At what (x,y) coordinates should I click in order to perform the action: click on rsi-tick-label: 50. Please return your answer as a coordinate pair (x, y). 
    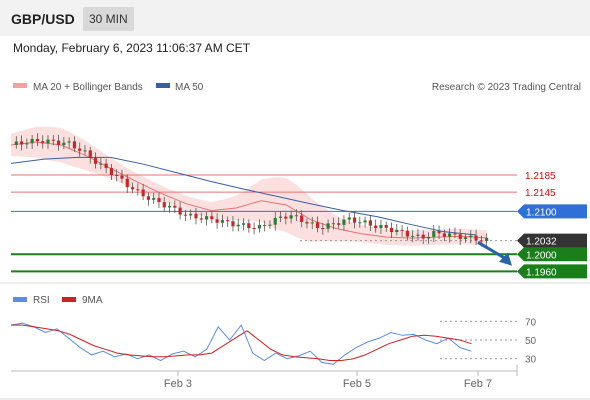
    Looking at the image, I should click on (531, 341).